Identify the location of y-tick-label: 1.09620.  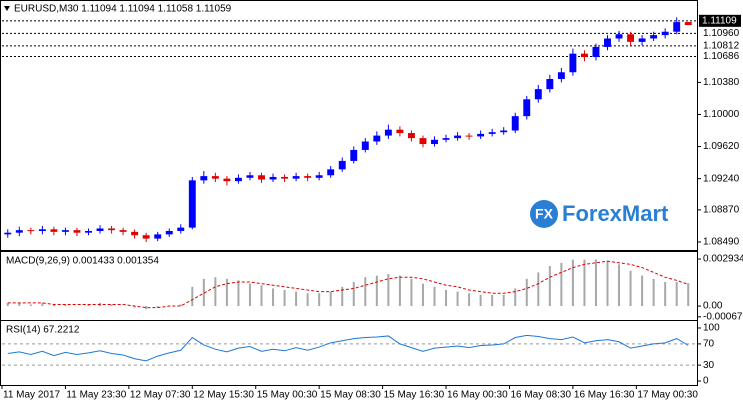
(721, 146).